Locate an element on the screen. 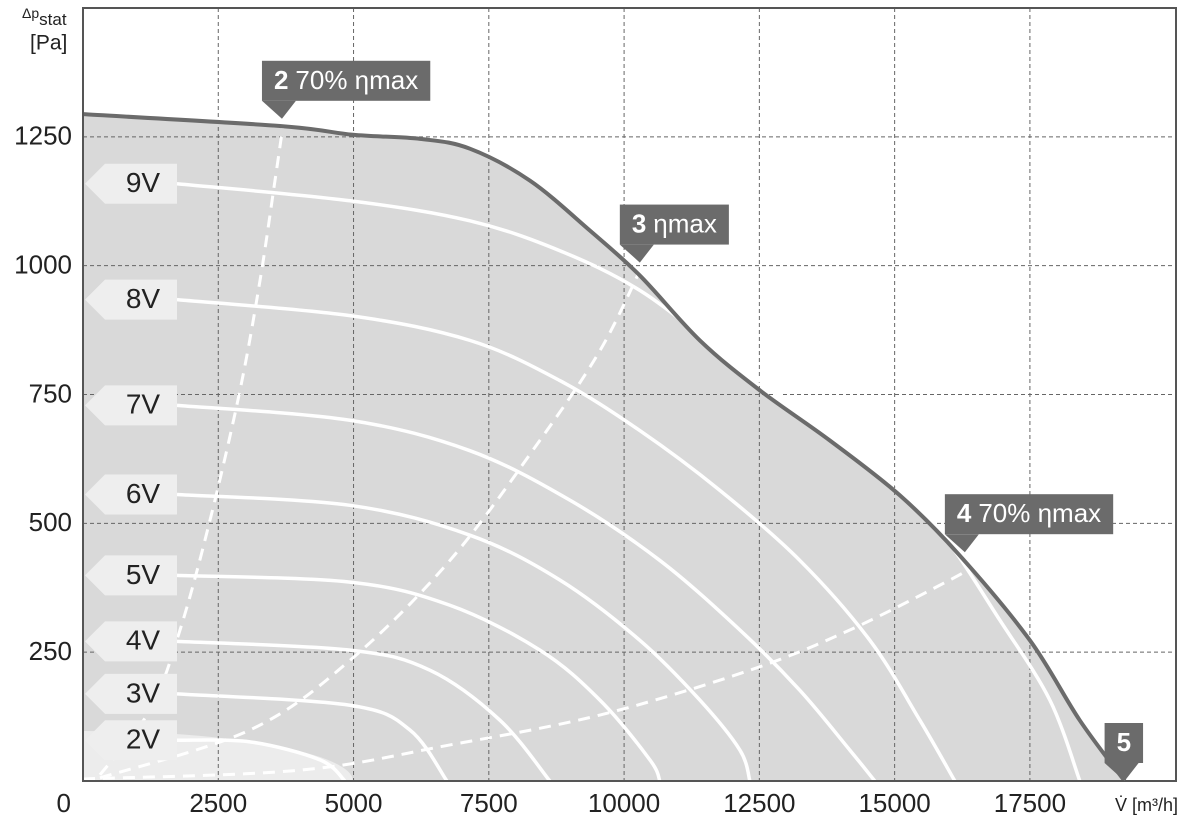 The height and width of the screenshot is (832, 1182). x-tick-label: 17500 is located at coordinates (1030, 803).